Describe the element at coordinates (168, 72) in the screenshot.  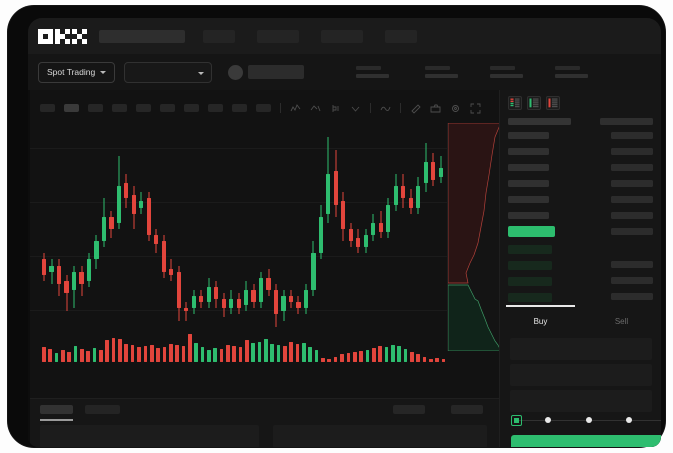
I see `trading-pair-select` at that location.